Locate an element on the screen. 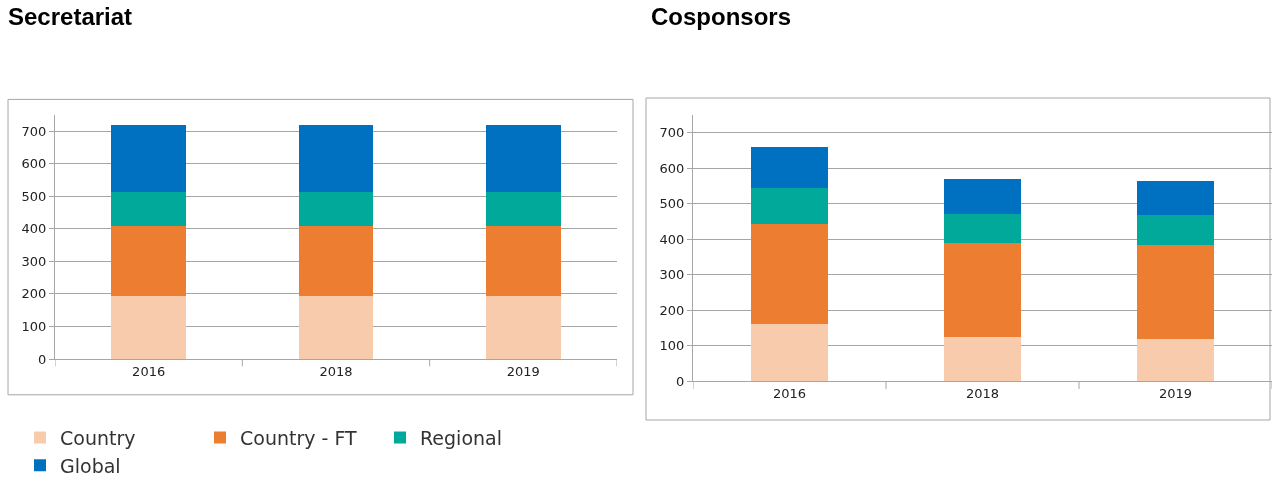 The width and height of the screenshot is (1287, 496). legend-label: Country is located at coordinates (98, 437).